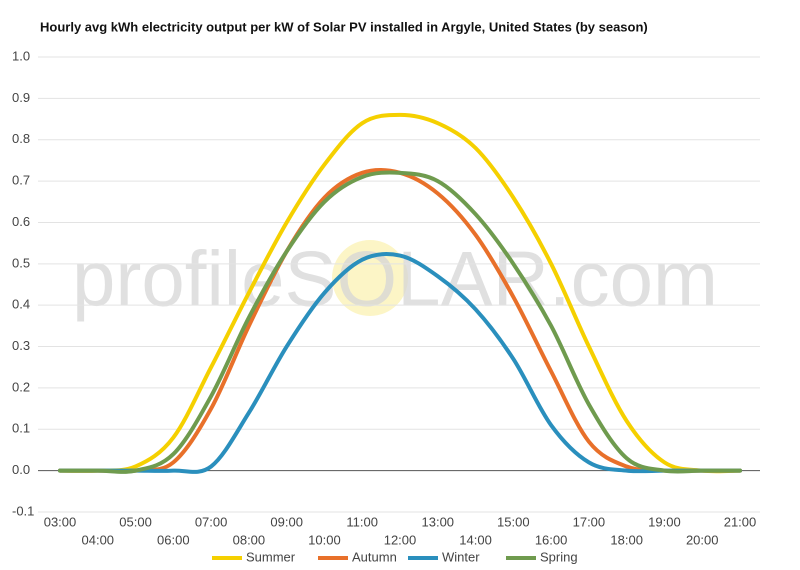 The width and height of the screenshot is (800, 570). Describe the element at coordinates (664, 521) in the screenshot. I see `x-tick-label: 19:00` at that location.